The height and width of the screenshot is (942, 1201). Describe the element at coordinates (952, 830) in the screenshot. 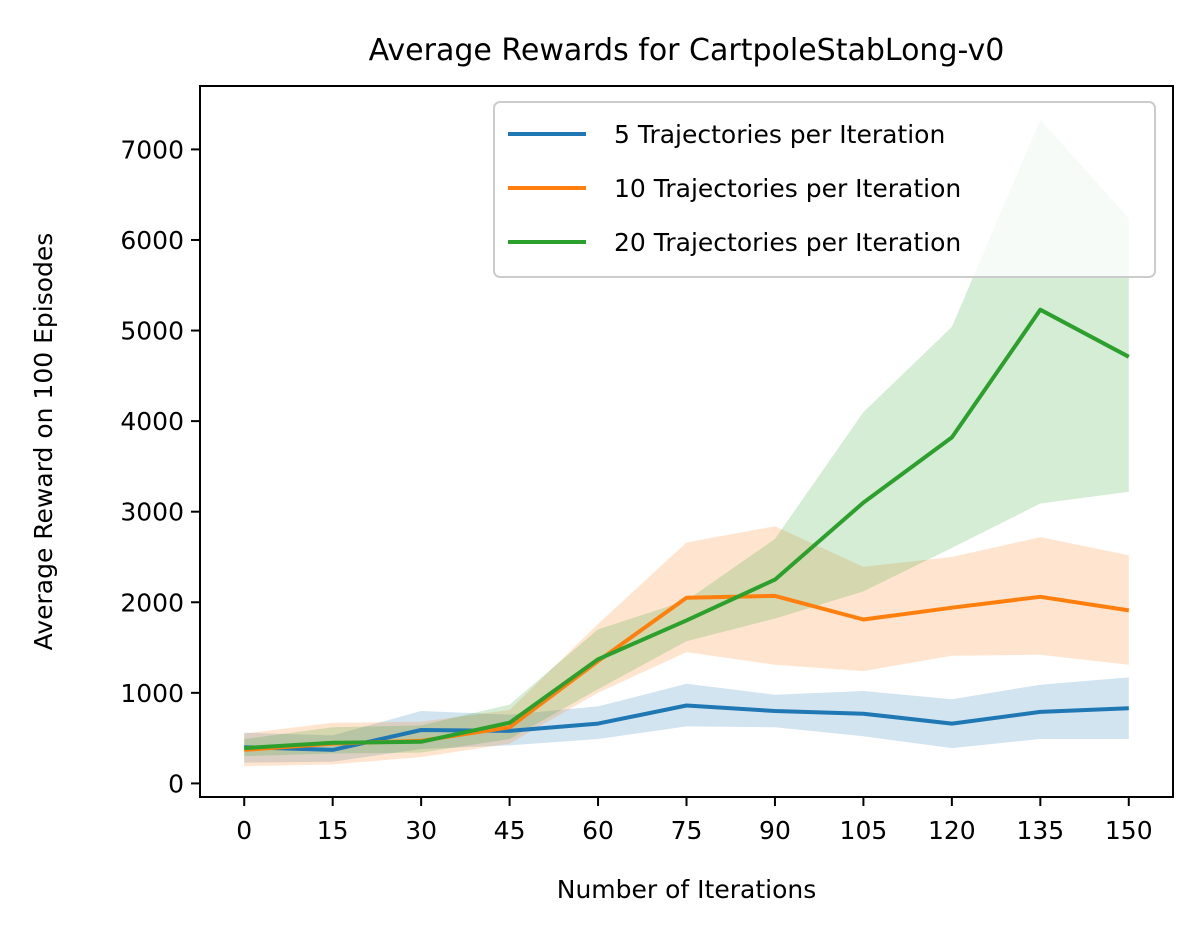

I see `x-tick-label: 120` at that location.